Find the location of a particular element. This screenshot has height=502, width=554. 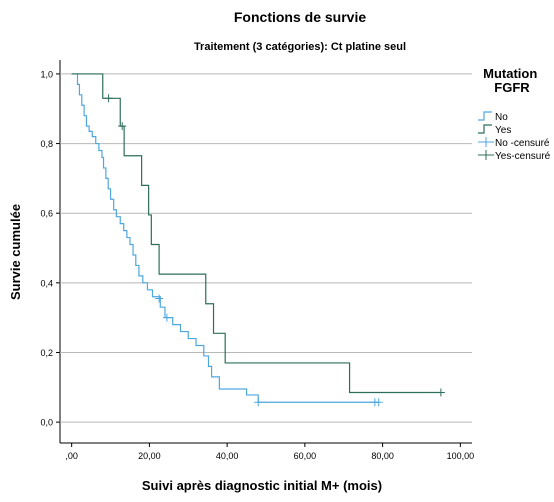

y-axis-label: Survie cumulée is located at coordinates (15, 252).